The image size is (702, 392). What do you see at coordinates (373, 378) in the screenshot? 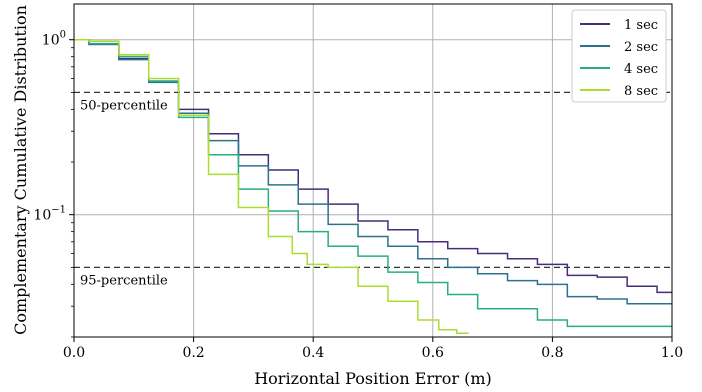
I see `x-axis-label: Horizontal Position Error (m)` at bounding box center [373, 378].